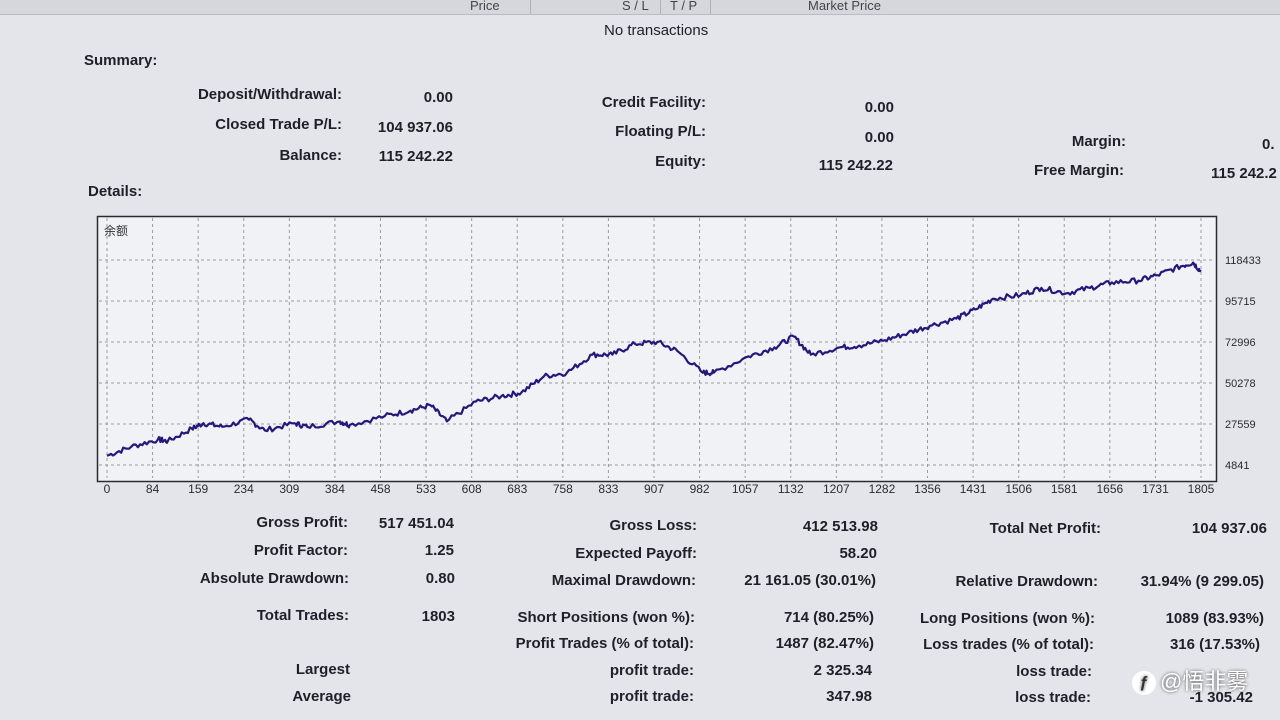 The height and width of the screenshot is (720, 1280). What do you see at coordinates (438, 97) in the screenshot?
I see `deposit-value: 0.00` at bounding box center [438, 97].